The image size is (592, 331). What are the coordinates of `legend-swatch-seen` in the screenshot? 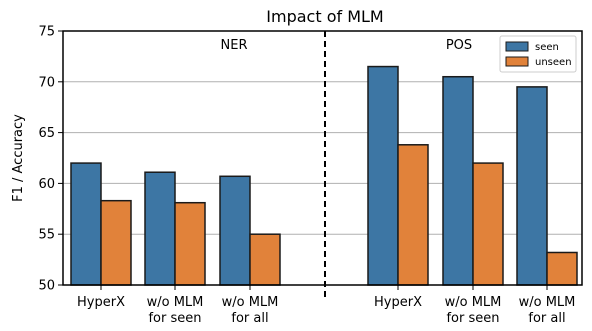 It's located at (517, 46).